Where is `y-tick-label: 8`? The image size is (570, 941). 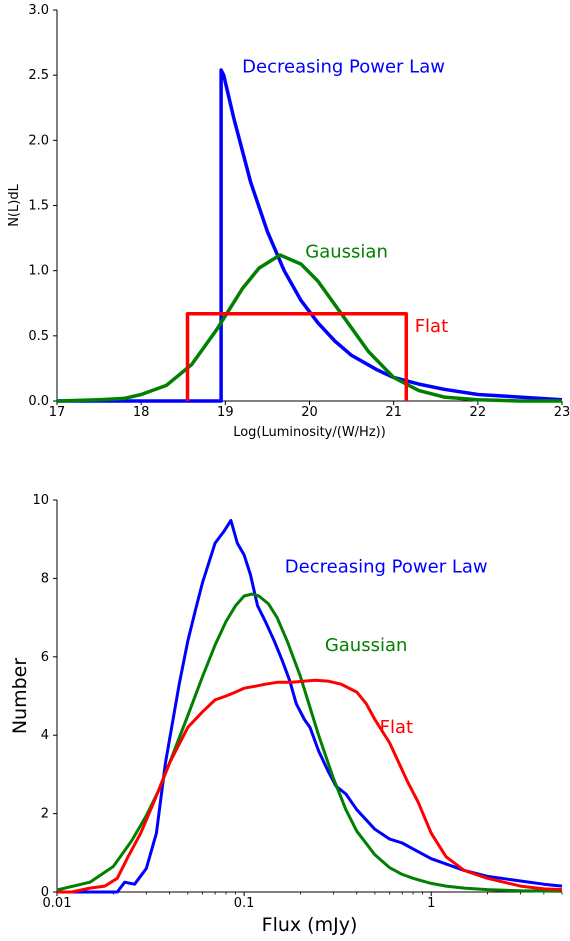
y-tick-label: 8 is located at coordinates (45, 578).